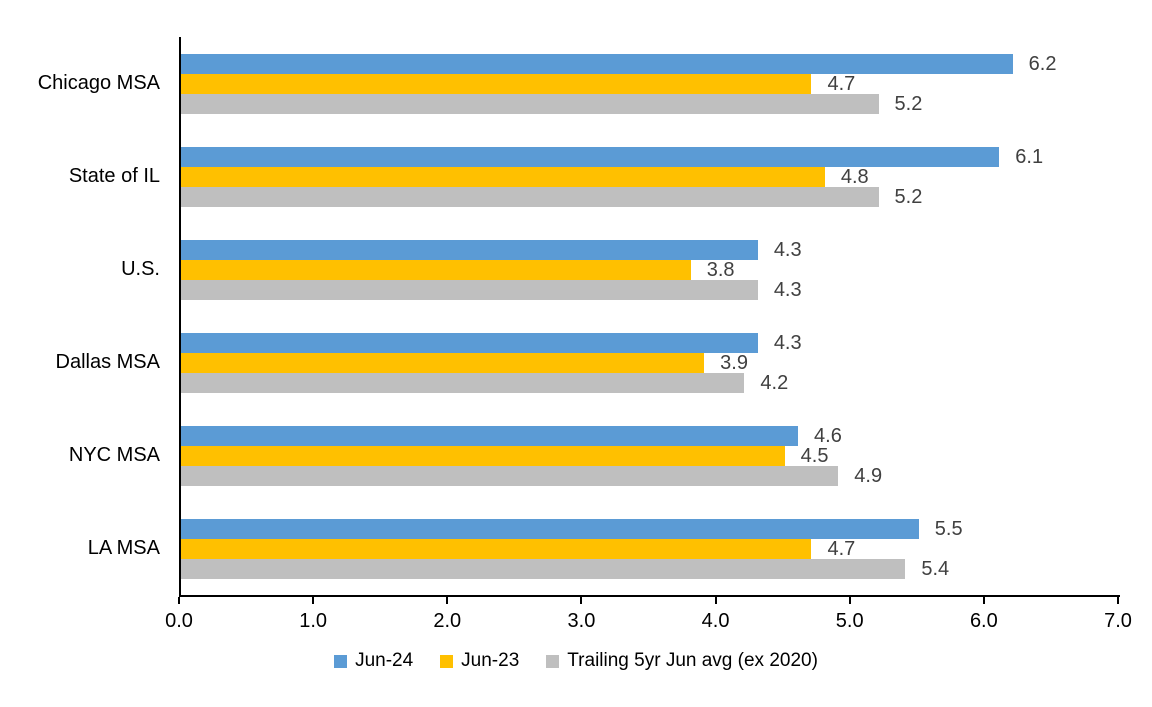 The width and height of the screenshot is (1152, 707). I want to click on category-label: NYC MSA, so click(114, 455).